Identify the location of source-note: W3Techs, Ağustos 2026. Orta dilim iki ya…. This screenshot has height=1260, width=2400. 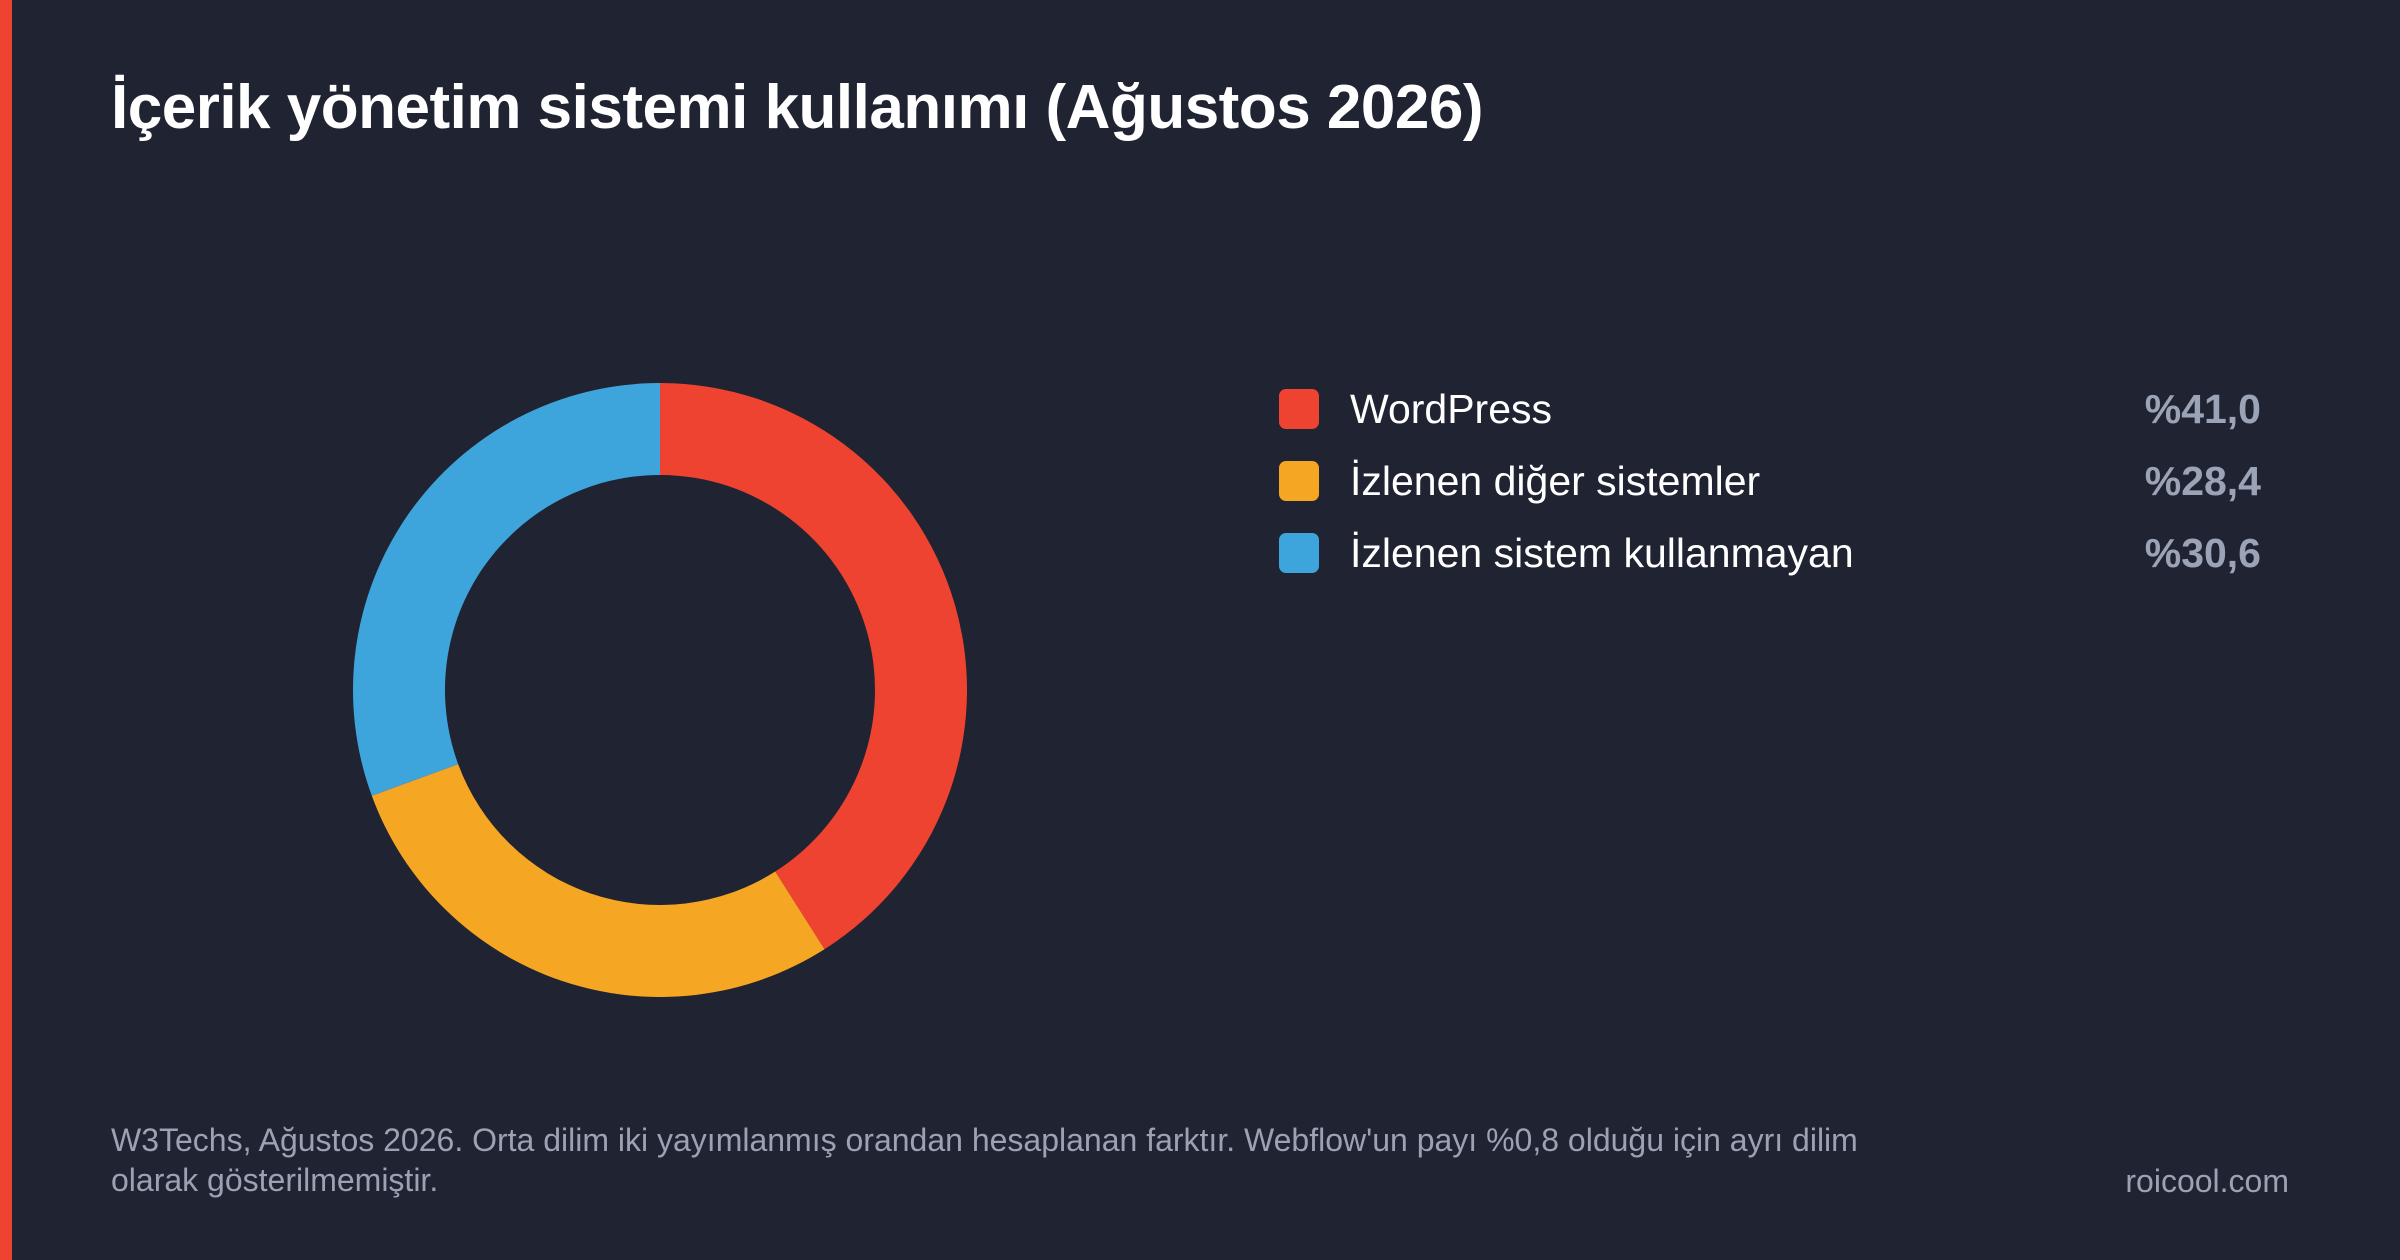
(984, 1160).